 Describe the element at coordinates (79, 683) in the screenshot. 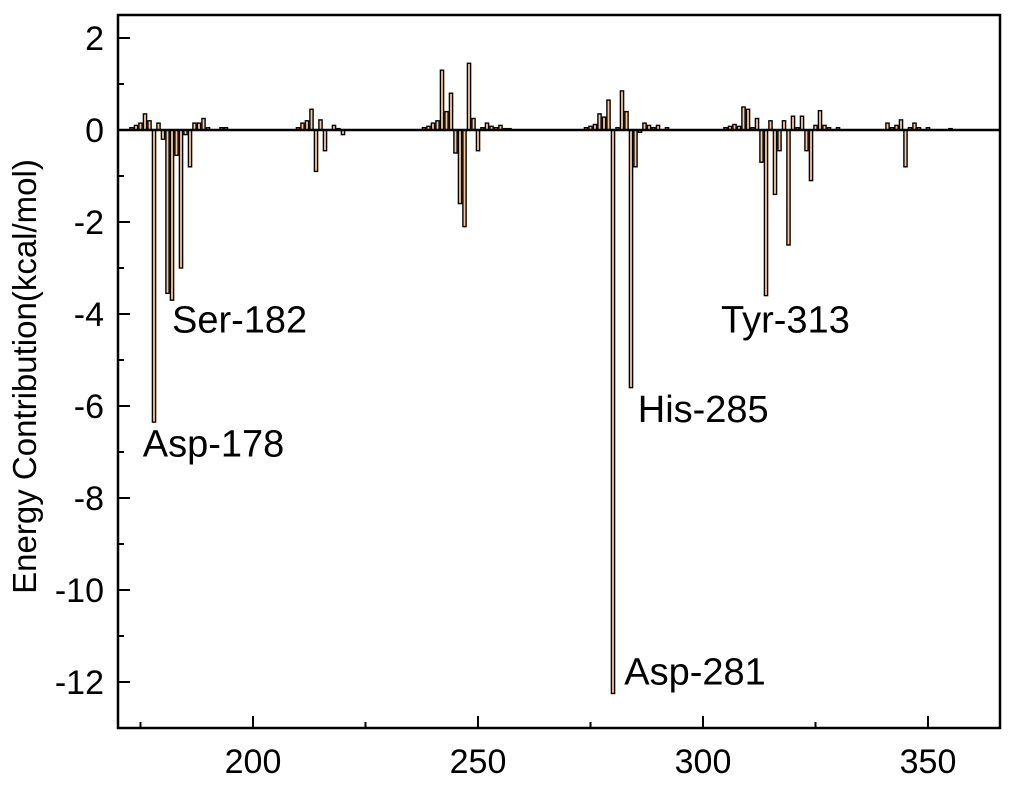

I see `y-tick-label: -12` at that location.